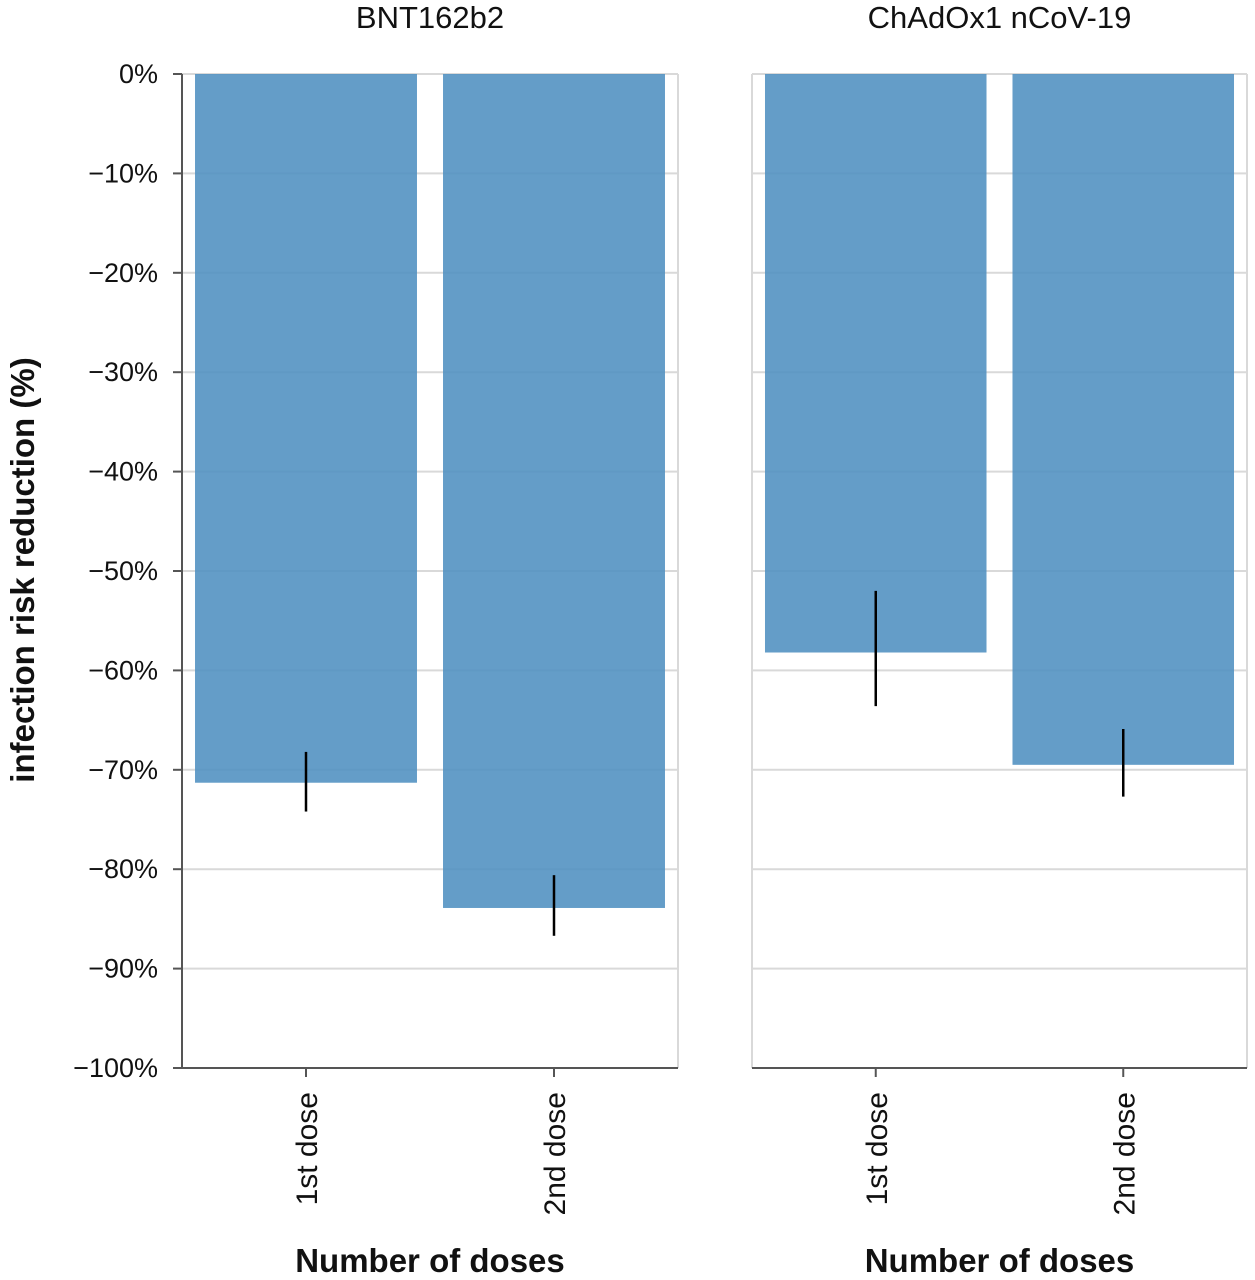  Describe the element at coordinates (123, 770) in the screenshot. I see `y-tick-label: −70%` at that location.